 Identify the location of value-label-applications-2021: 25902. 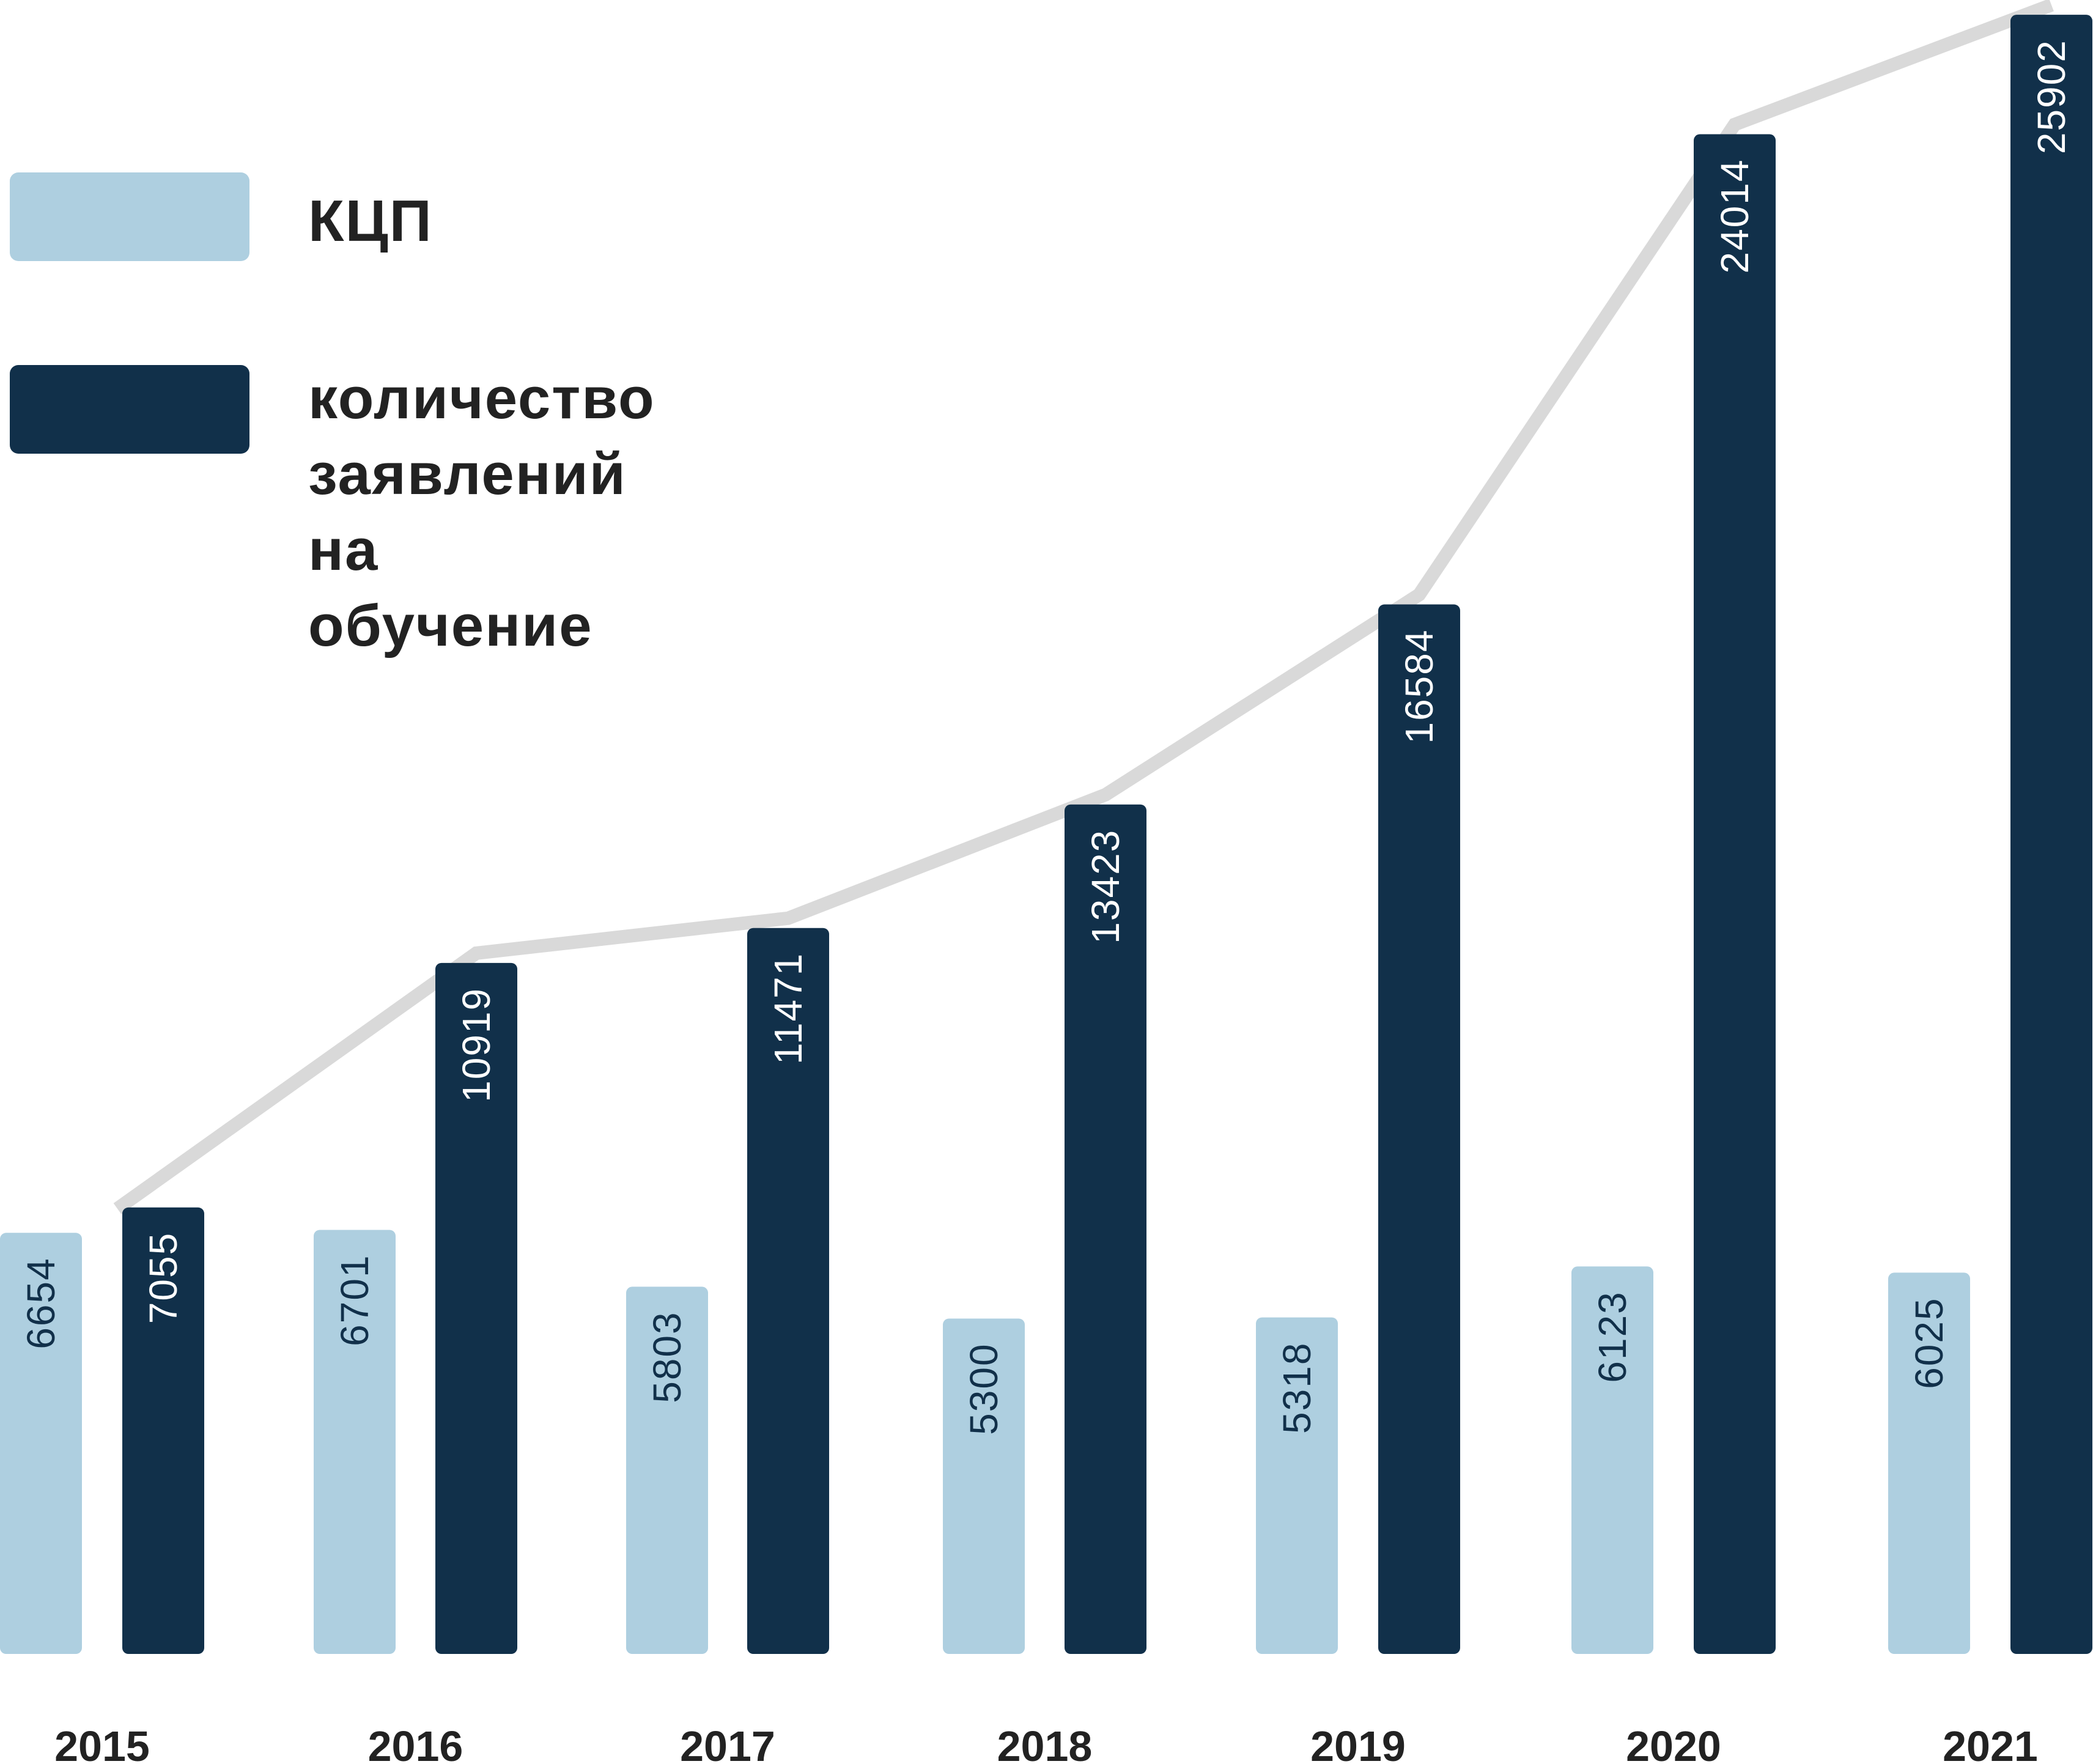
(2051, 97).